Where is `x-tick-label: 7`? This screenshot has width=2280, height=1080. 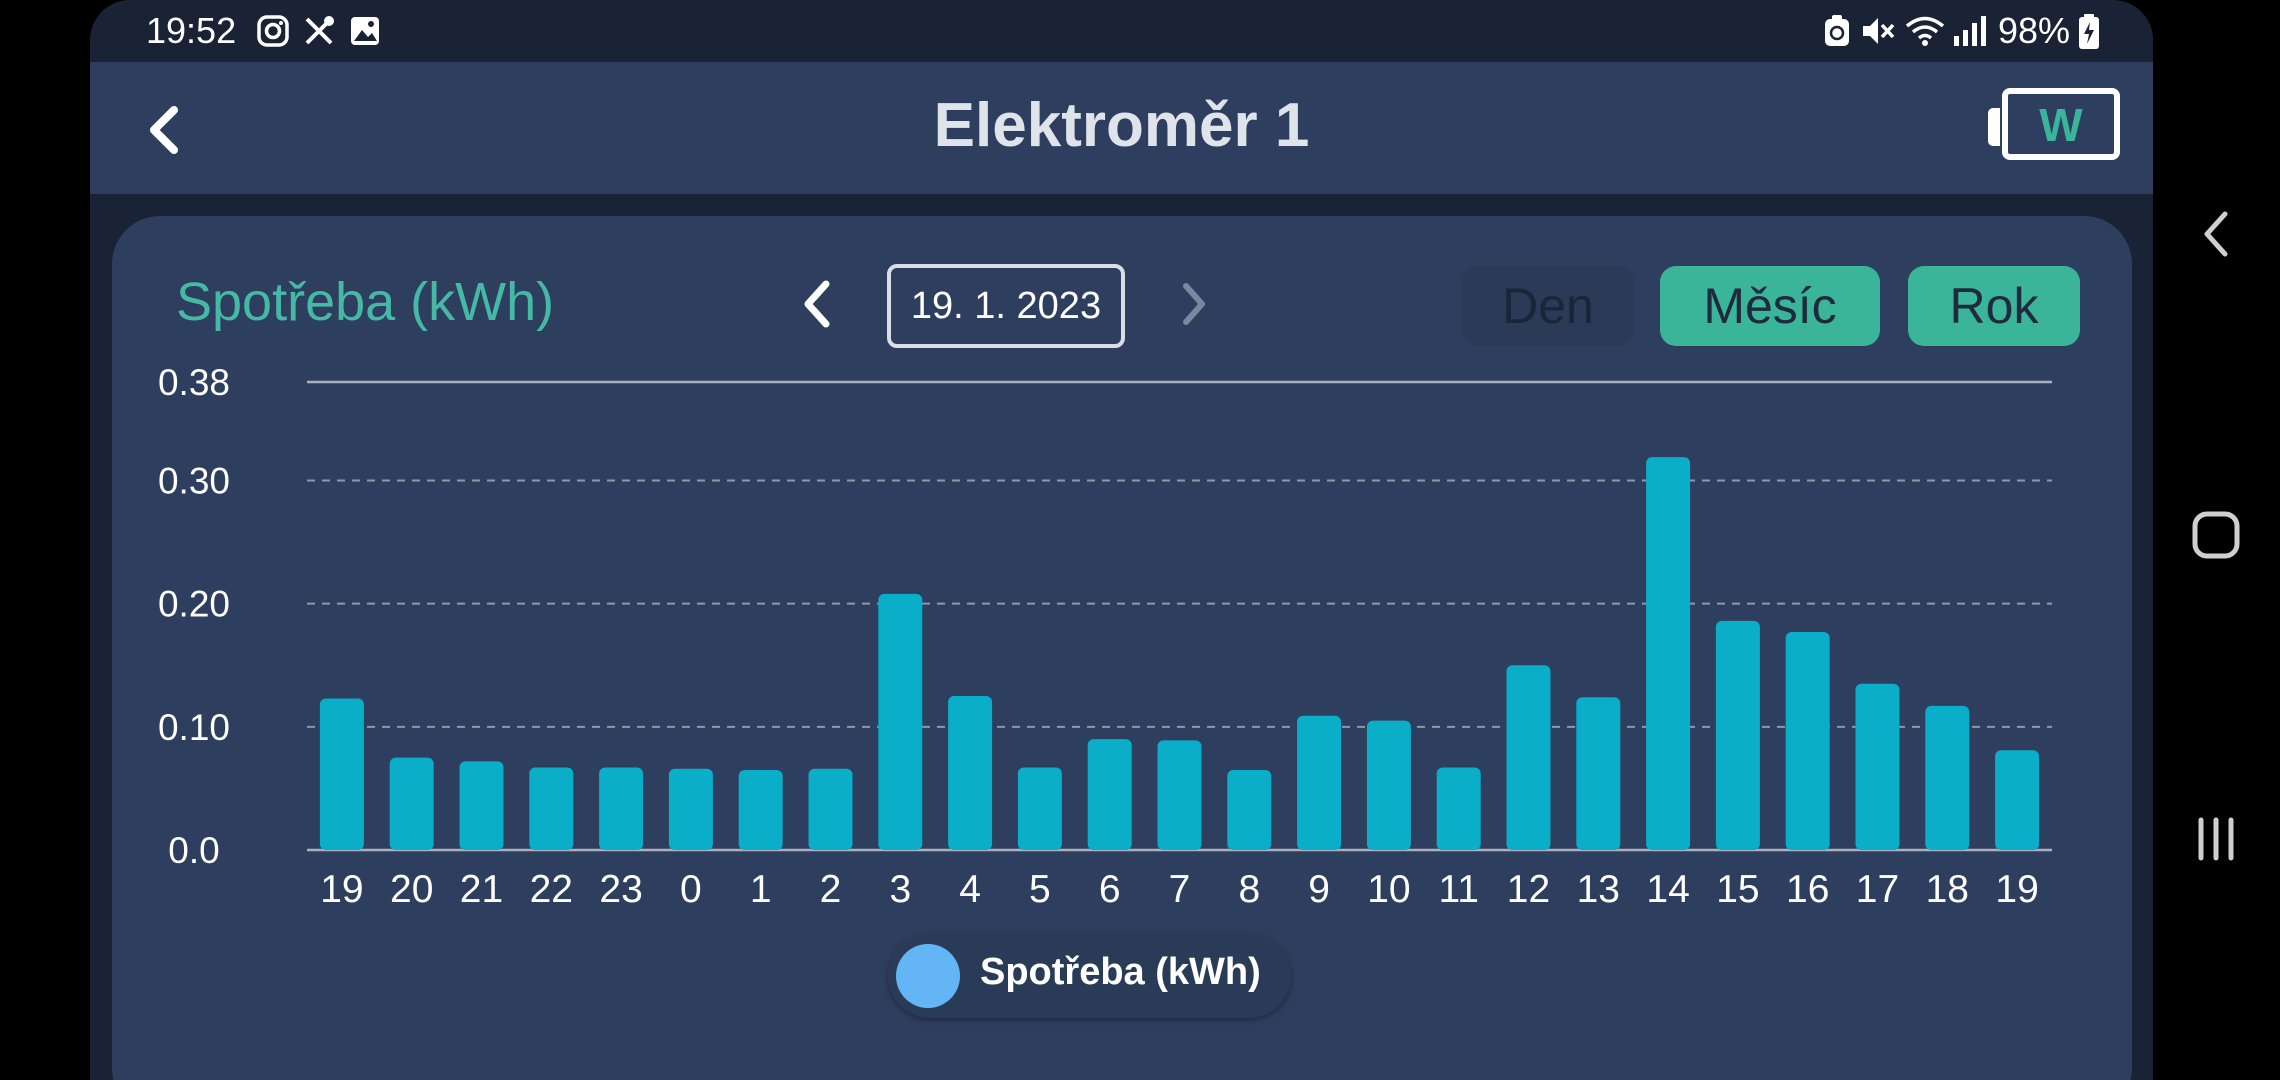
x-tick-label: 7 is located at coordinates (1180, 889).